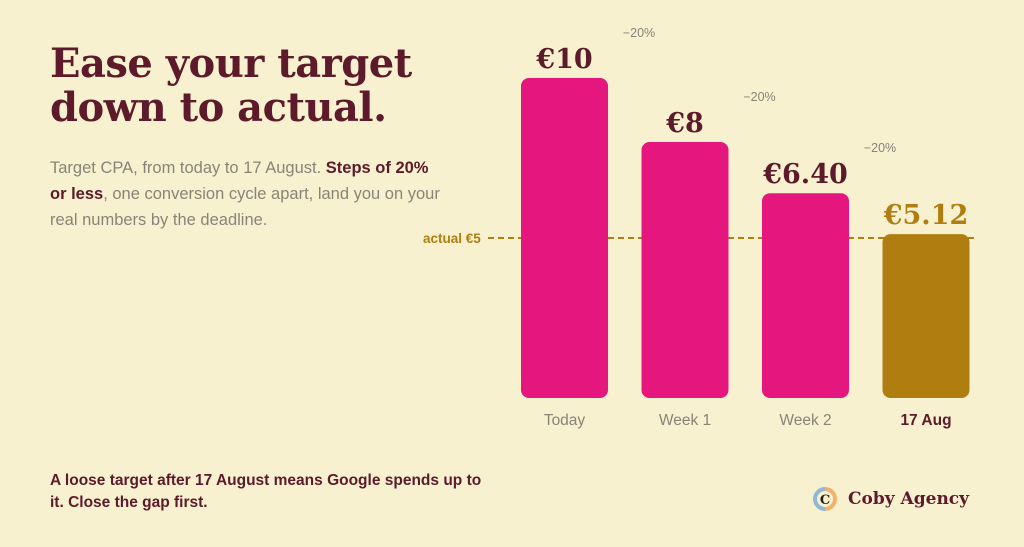 Image resolution: width=1024 pixels, height=547 pixels. Describe the element at coordinates (909, 499) in the screenshot. I see `brand-name: Coby Agency` at that location.